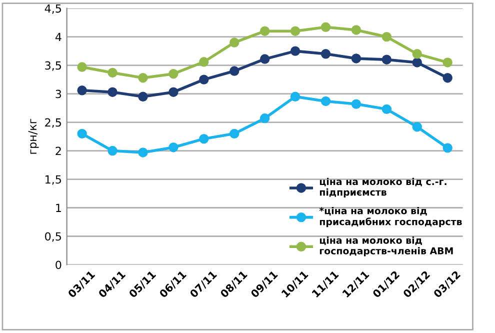  What do you see at coordinates (383, 188) in the screenshot?
I see `legend-label: ціна на молоко від с.-г. підприємств` at bounding box center [383, 188].